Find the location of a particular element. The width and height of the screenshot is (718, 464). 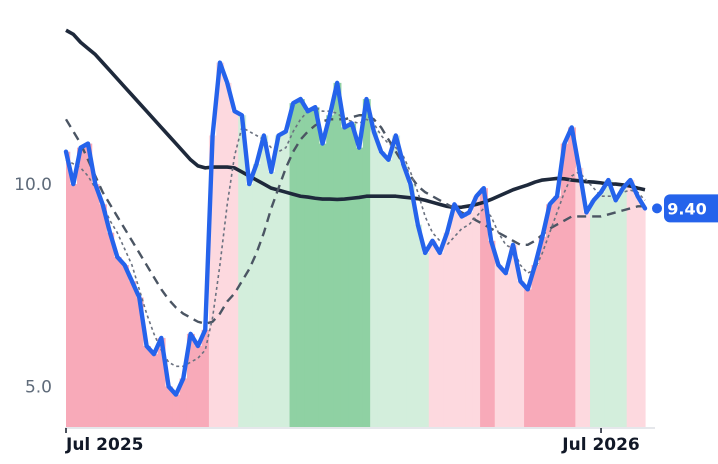

last-value-badge is located at coordinates (691, 208).